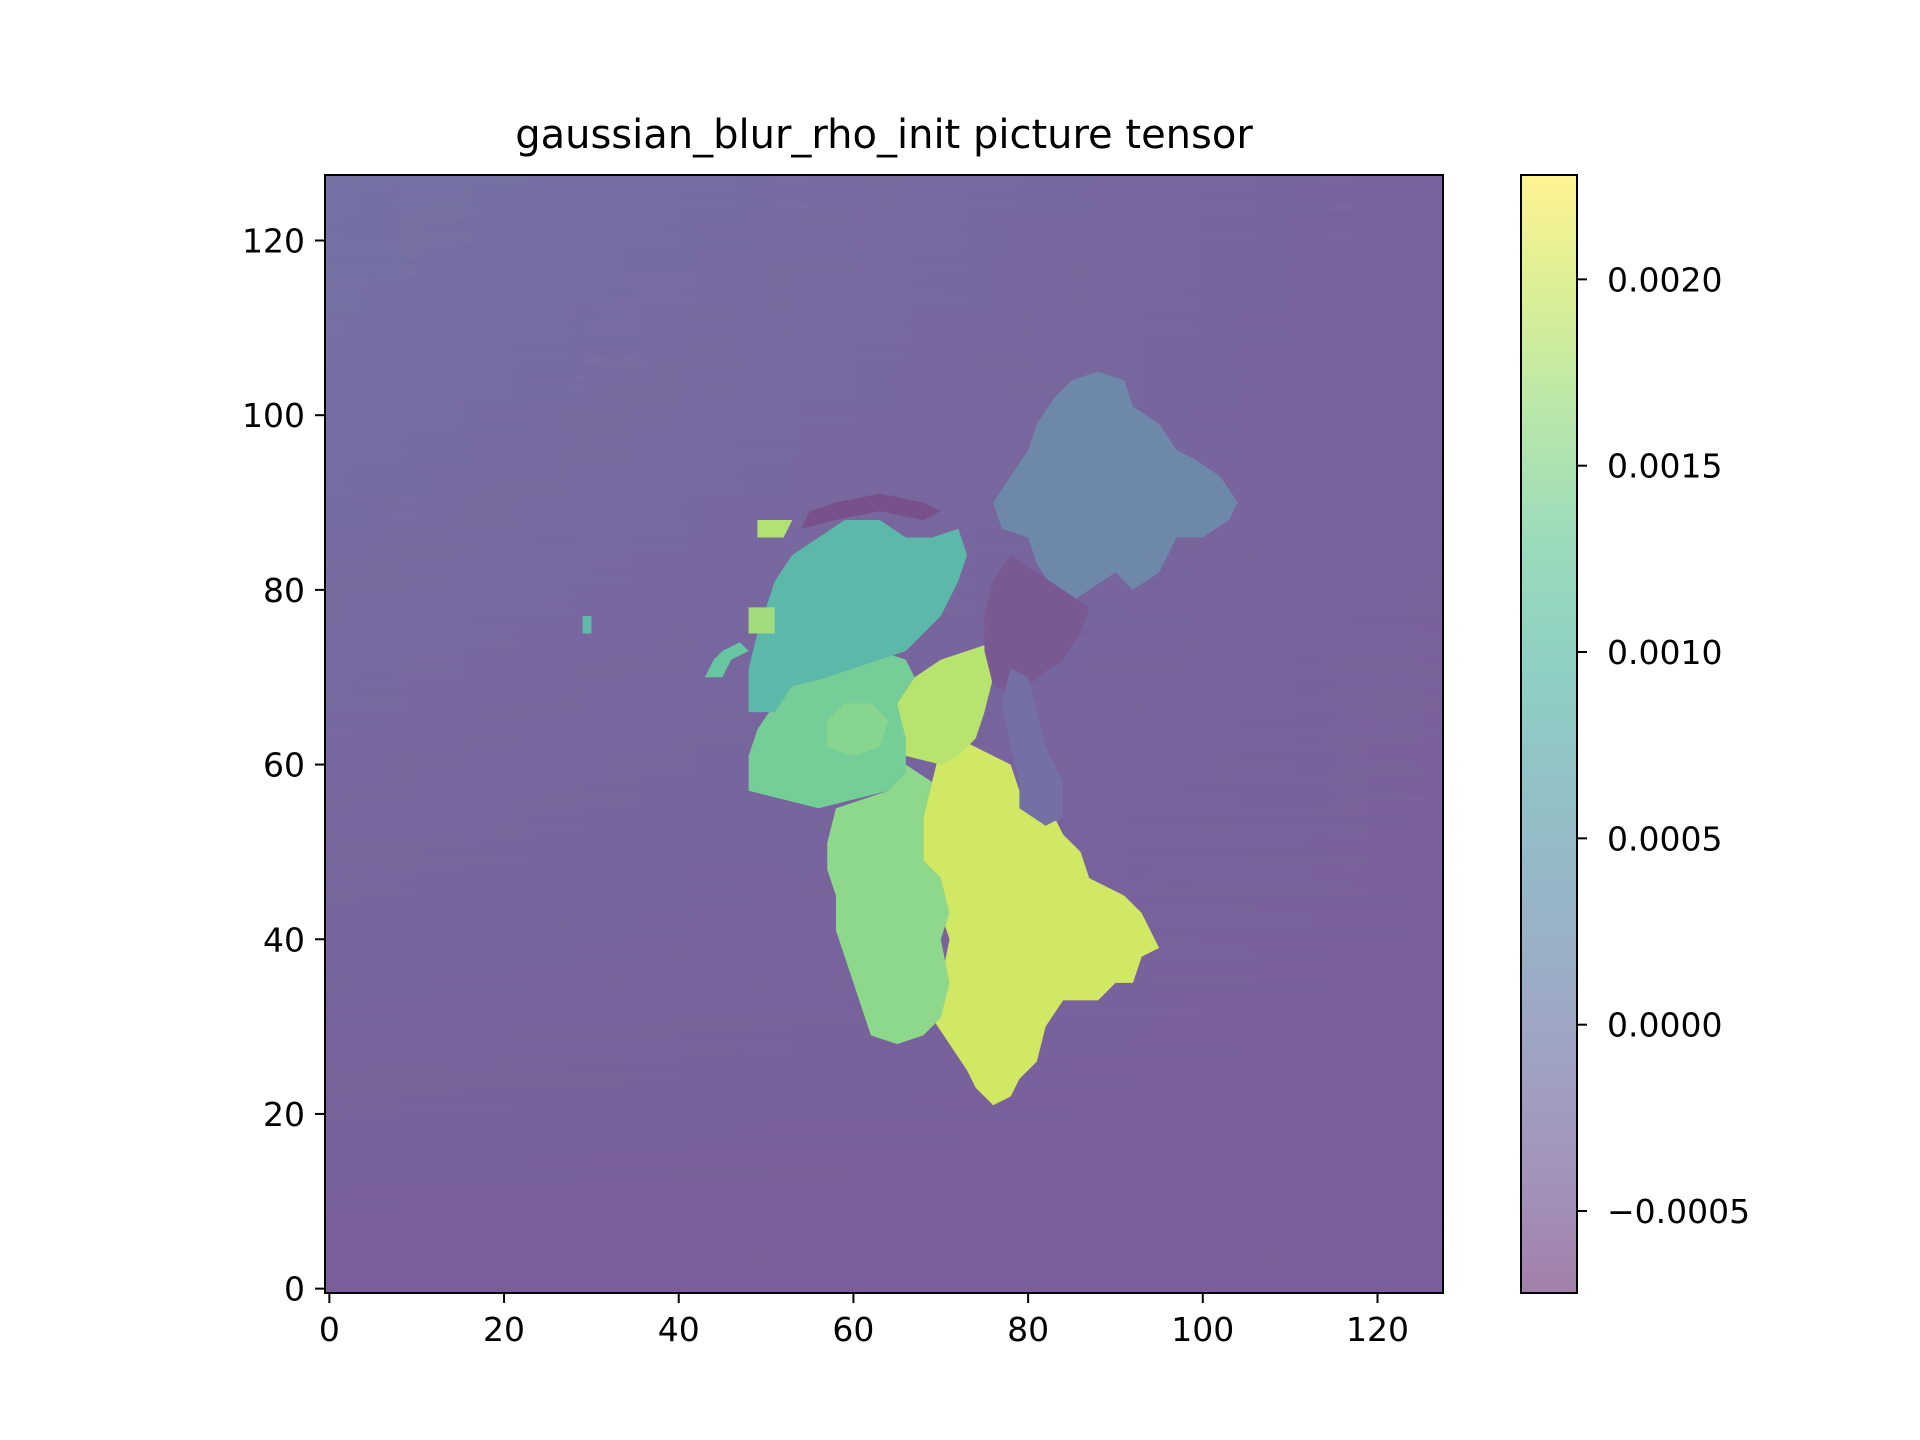 The width and height of the screenshot is (1920, 1440). Describe the element at coordinates (857, 616) in the screenshot. I see `region-left-teal-lobe` at that location.